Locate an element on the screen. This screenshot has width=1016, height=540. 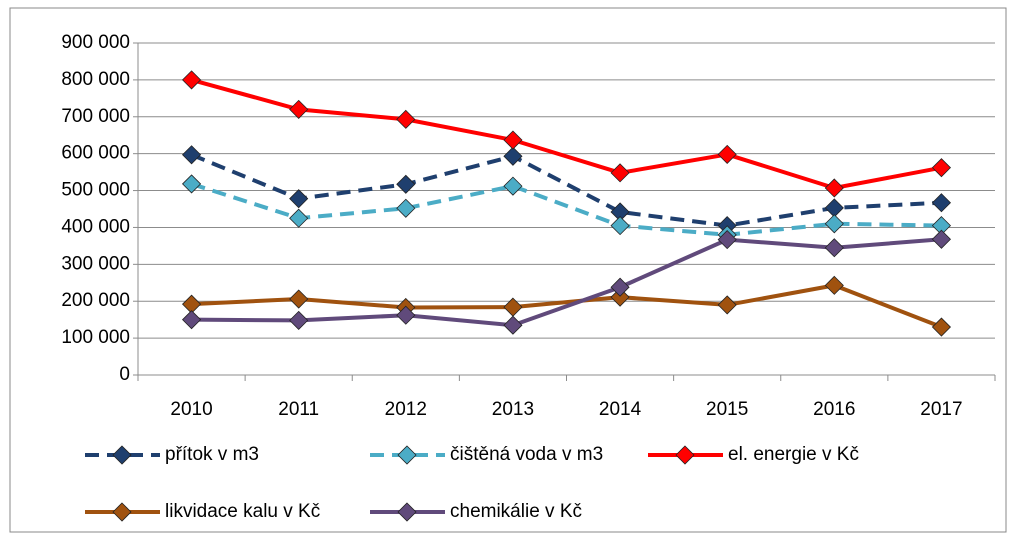
y-tick-label: 300 000 is located at coordinates (95, 263).